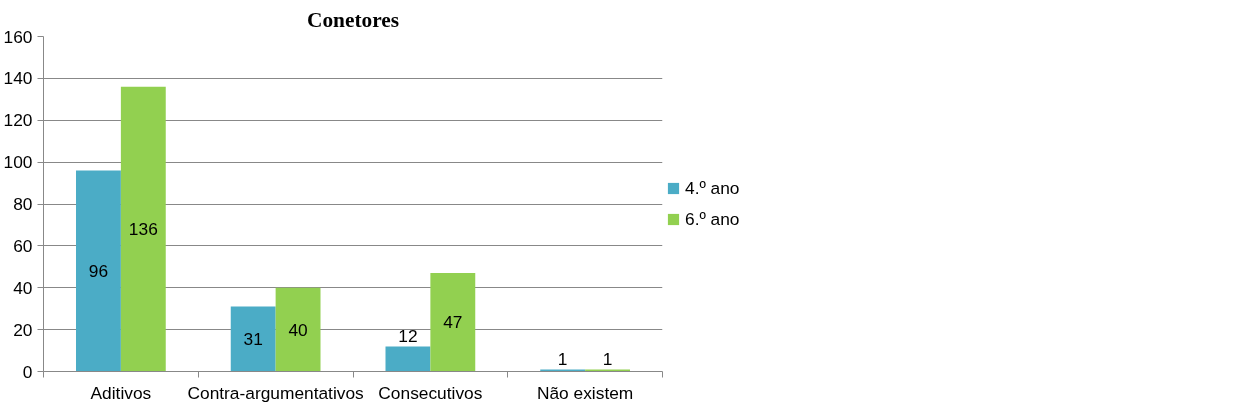  I want to click on y-tick-label: 40, so click(23, 287).